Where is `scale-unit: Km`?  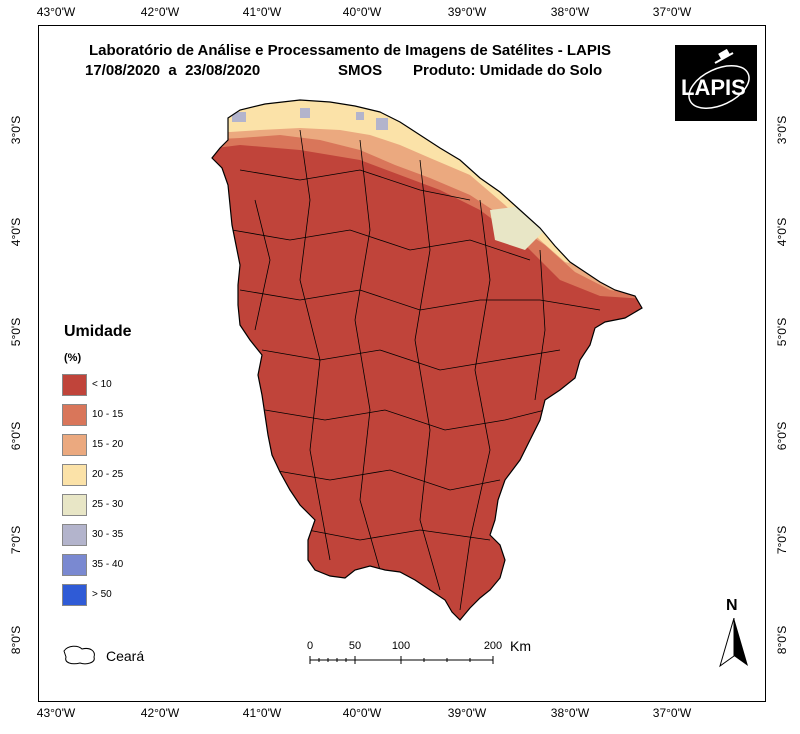
scale-unit: Km is located at coordinates (520, 646).